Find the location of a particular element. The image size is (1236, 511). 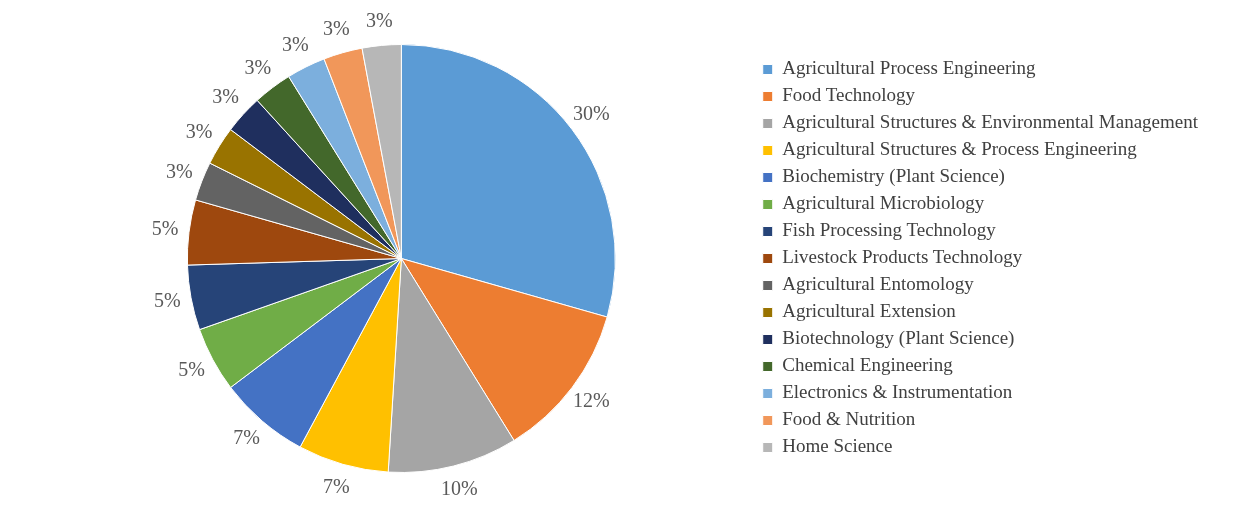

legend-label: Agricultural Structures & Process Engineering is located at coordinates (960, 149).